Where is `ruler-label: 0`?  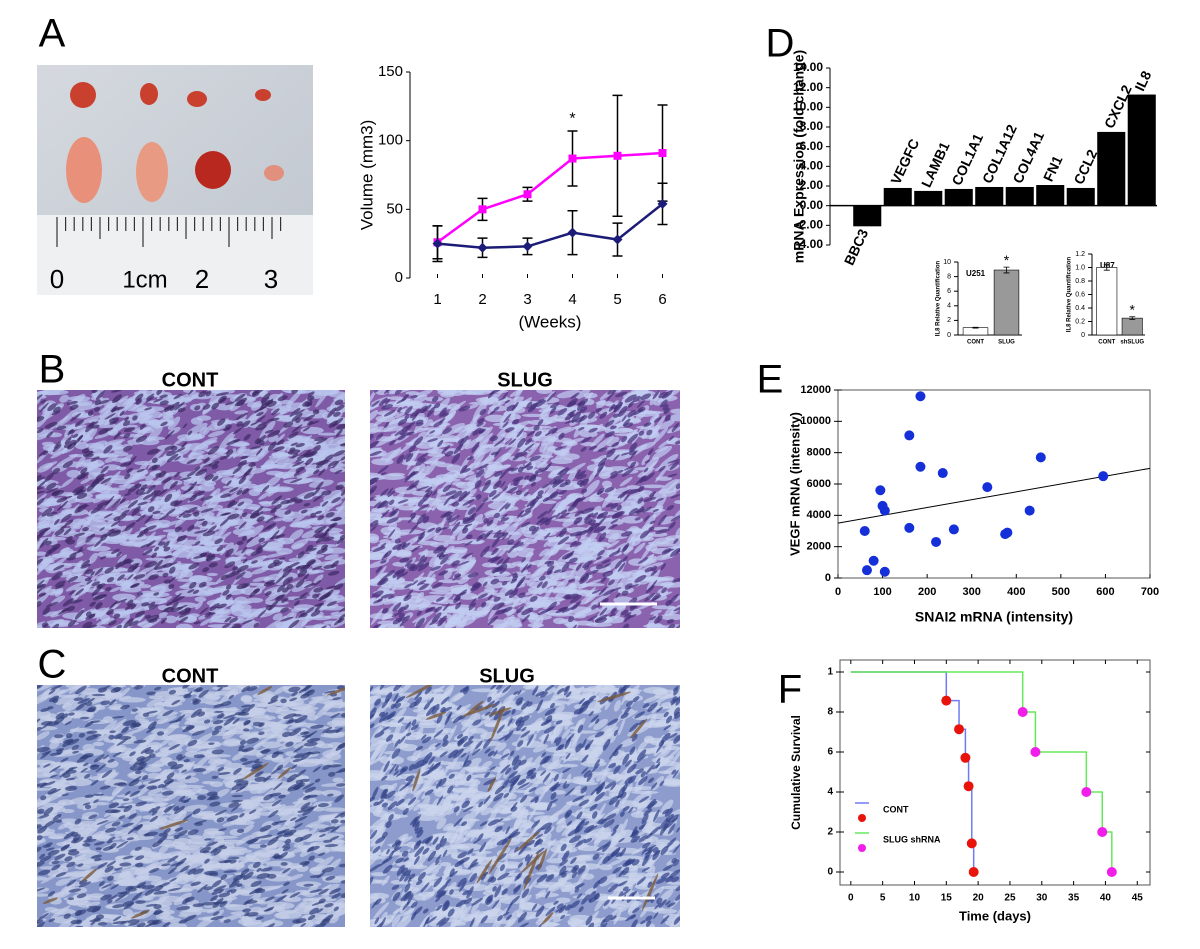
ruler-label: 0 is located at coordinates (57, 279).